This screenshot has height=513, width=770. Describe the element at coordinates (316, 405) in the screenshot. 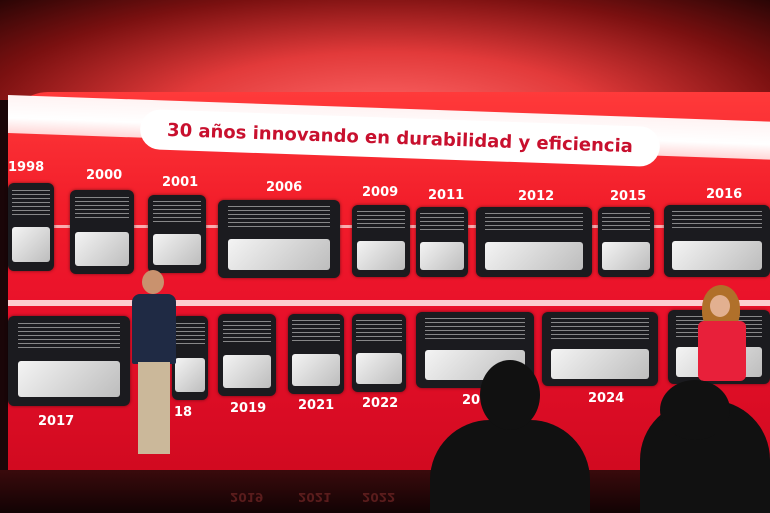

I see `year-label: 2021` at that location.